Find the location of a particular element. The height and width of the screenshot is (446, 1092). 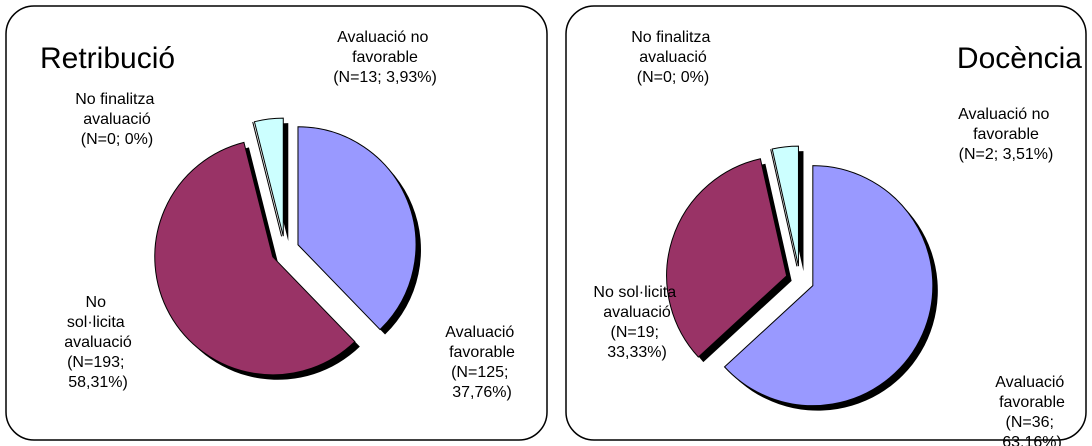

value-label: (N=2; 3,51%) is located at coordinates (1006, 154).